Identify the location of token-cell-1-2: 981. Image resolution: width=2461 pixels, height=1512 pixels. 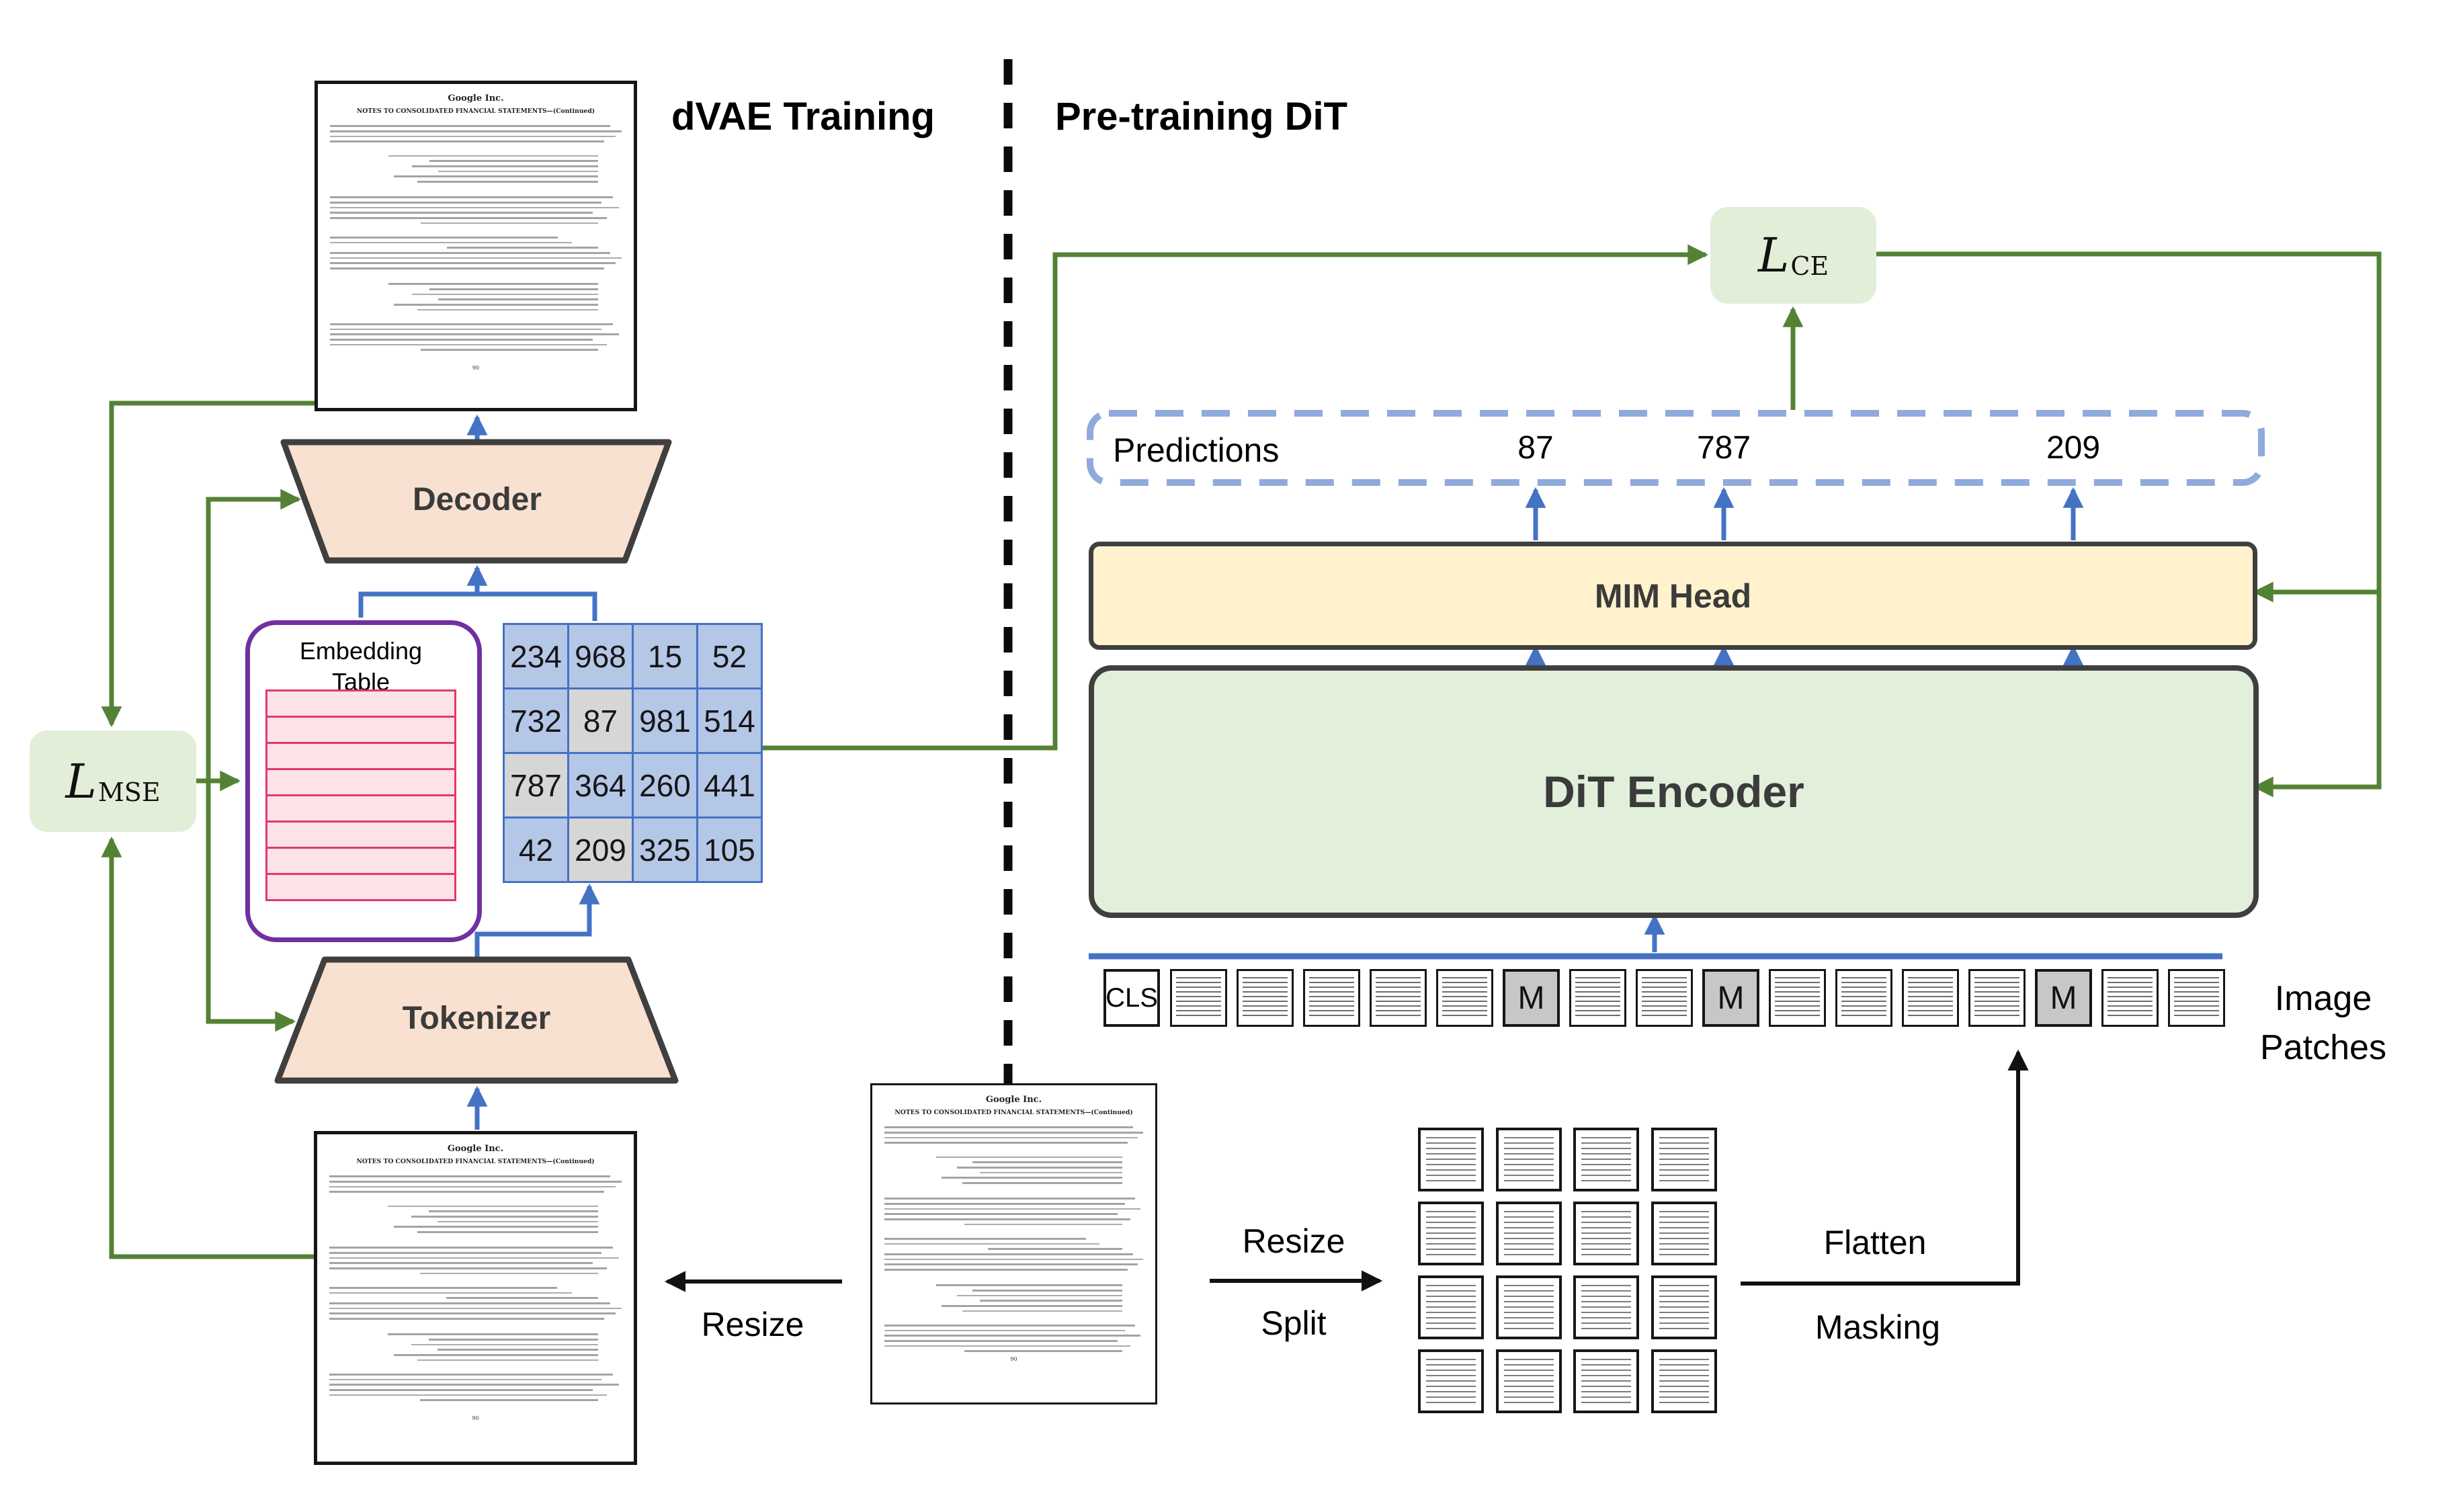
(665, 720).